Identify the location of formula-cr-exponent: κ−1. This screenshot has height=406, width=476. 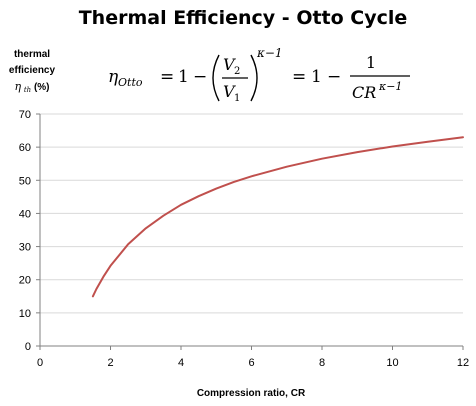
(390, 86).